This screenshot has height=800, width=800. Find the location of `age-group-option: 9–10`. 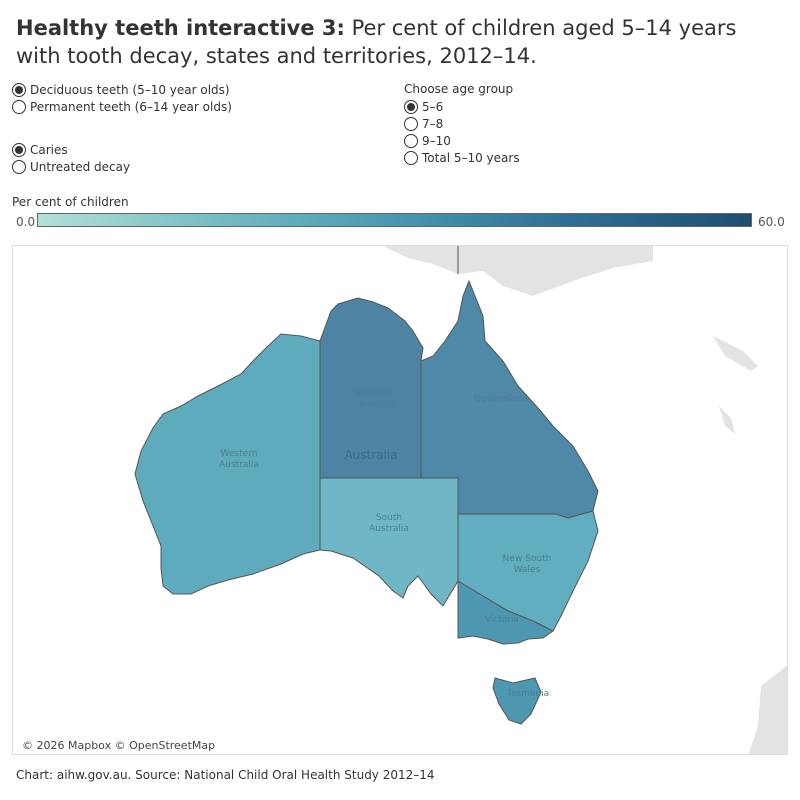

age-group-option: 9–10 is located at coordinates (462, 140).